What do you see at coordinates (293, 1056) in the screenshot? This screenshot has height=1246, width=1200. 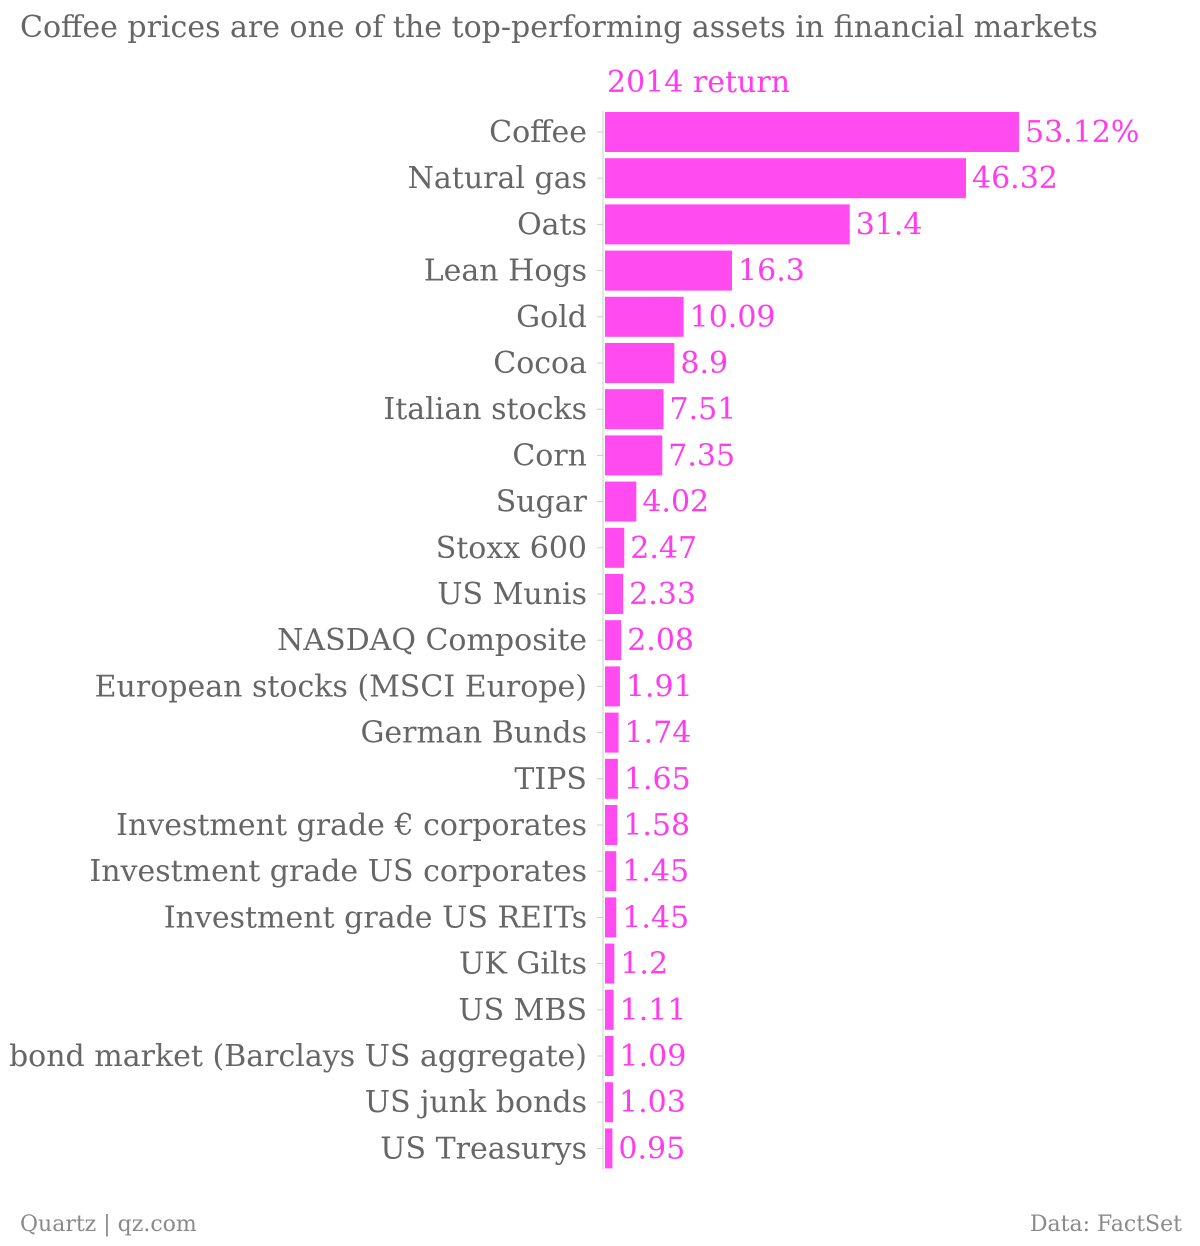 I see `category-label: US bond market (Barclays US aggregate)` at bounding box center [293, 1056].